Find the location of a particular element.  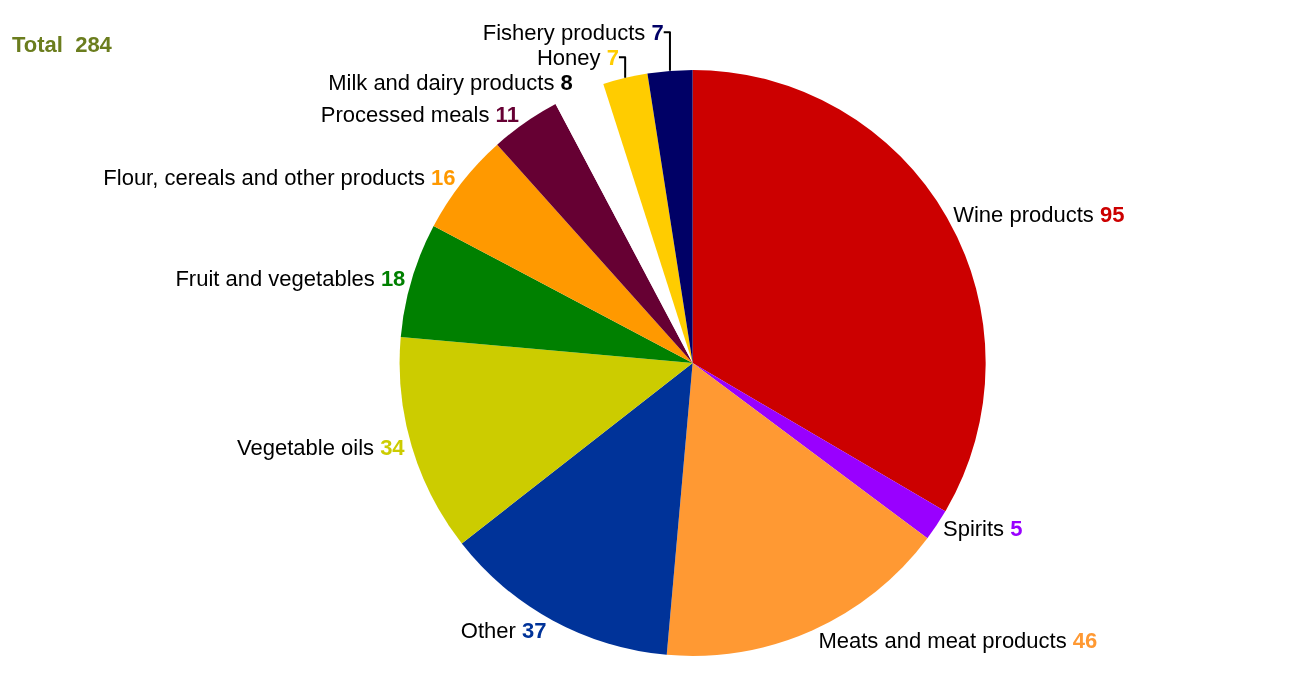

slice-label: Honey is located at coordinates (568, 57).